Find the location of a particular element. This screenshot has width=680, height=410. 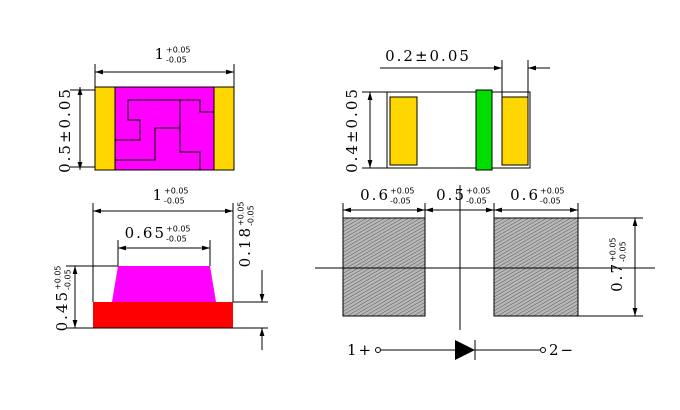

dimension: 0.45+0.05 -0.05 is located at coordinates (63, 298).